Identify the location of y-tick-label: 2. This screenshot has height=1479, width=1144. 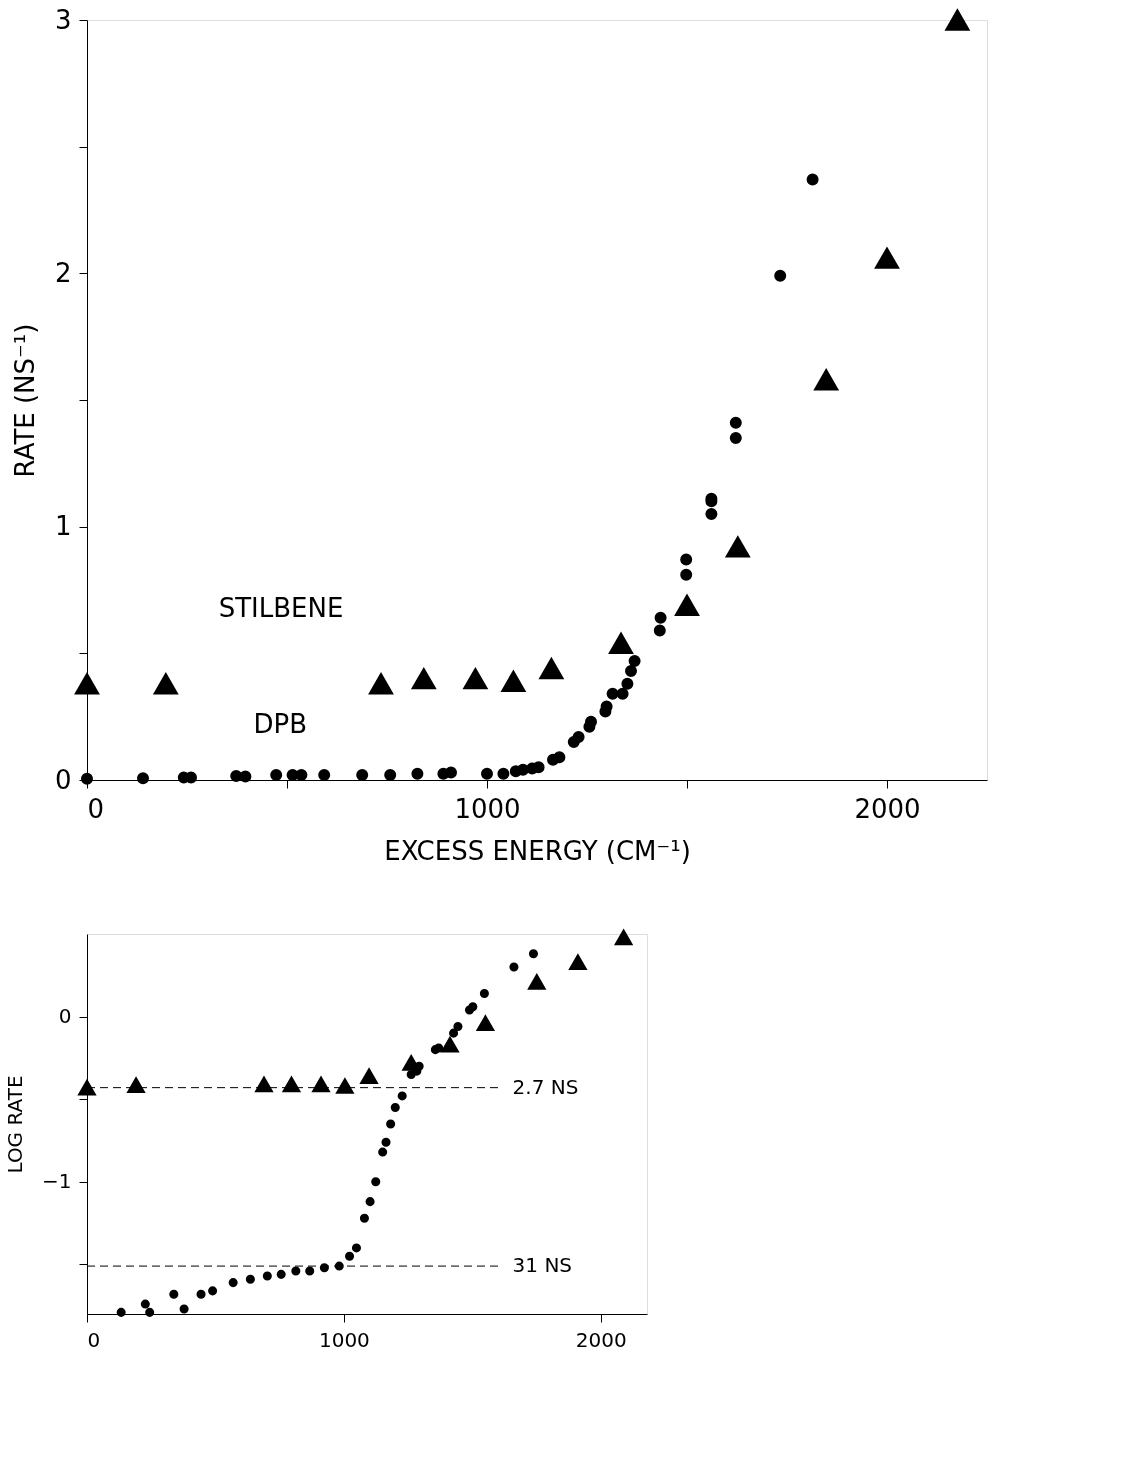
(63, 272).